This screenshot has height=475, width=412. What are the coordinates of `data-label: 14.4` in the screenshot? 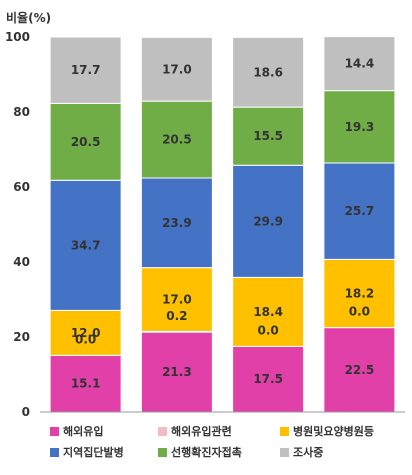 It's located at (360, 64).